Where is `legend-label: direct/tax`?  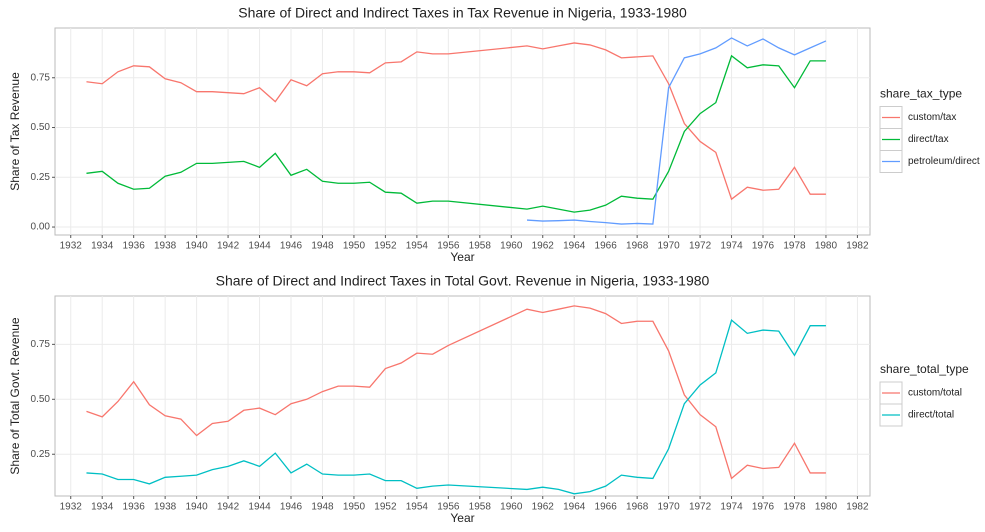
legend-label: direct/tax is located at coordinates (928, 139).